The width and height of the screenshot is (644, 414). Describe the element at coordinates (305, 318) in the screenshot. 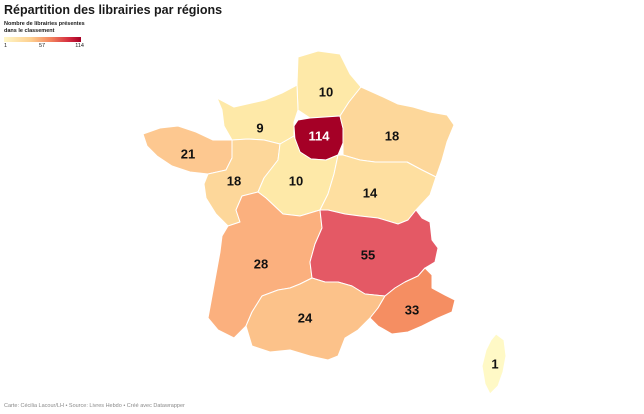

I see `label-occitanie: 24` at that location.